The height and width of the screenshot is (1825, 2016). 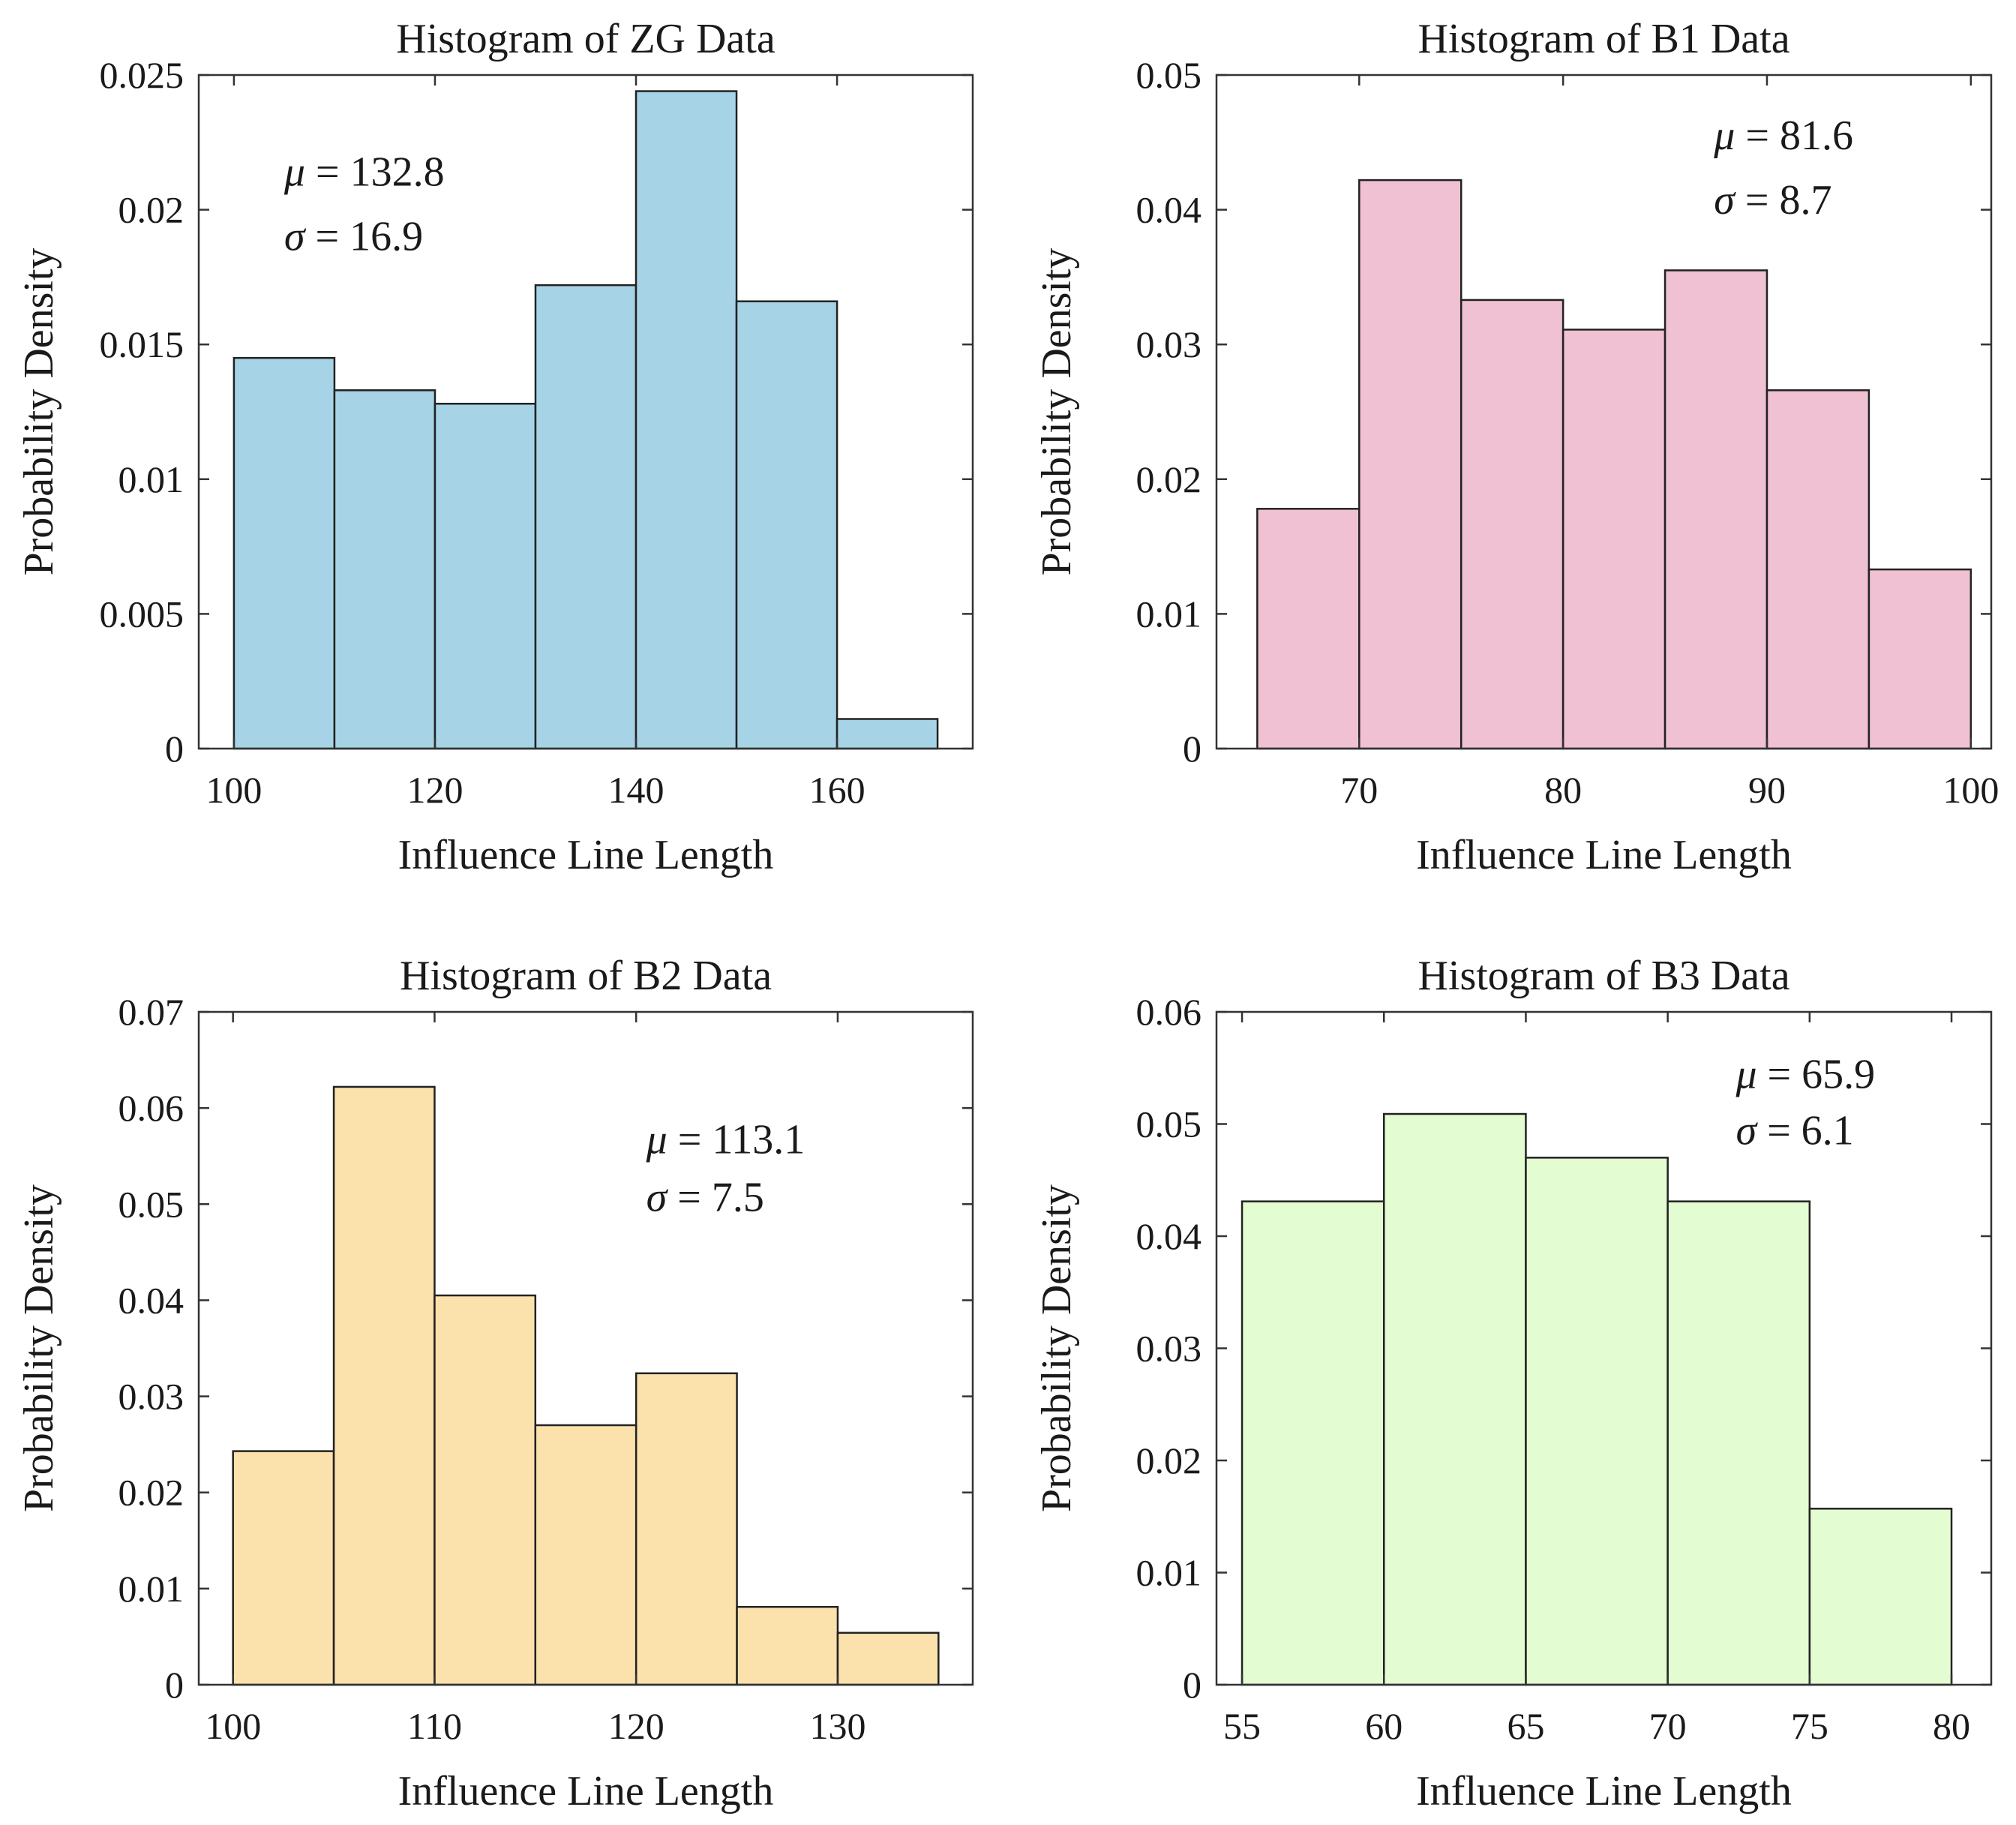 I want to click on std-annotation: σ = 8.7, so click(x=1773, y=200).